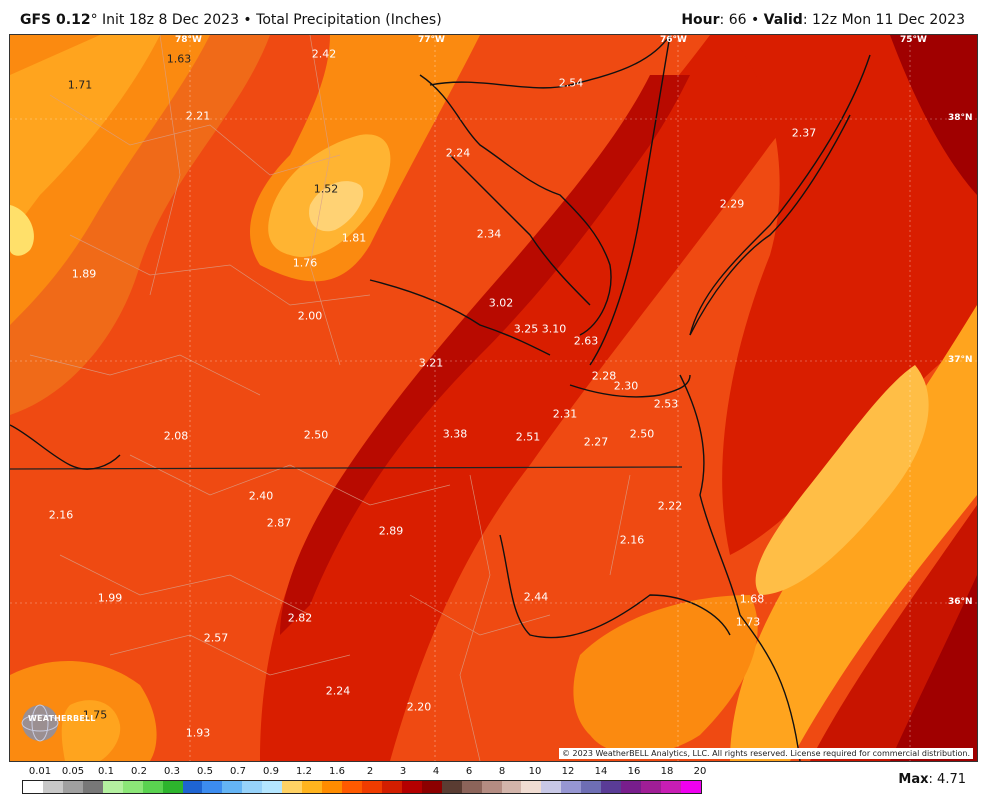 Image resolution: width=984 pixels, height=808 pixels. I want to click on legend-label: 8, so click(502, 771).